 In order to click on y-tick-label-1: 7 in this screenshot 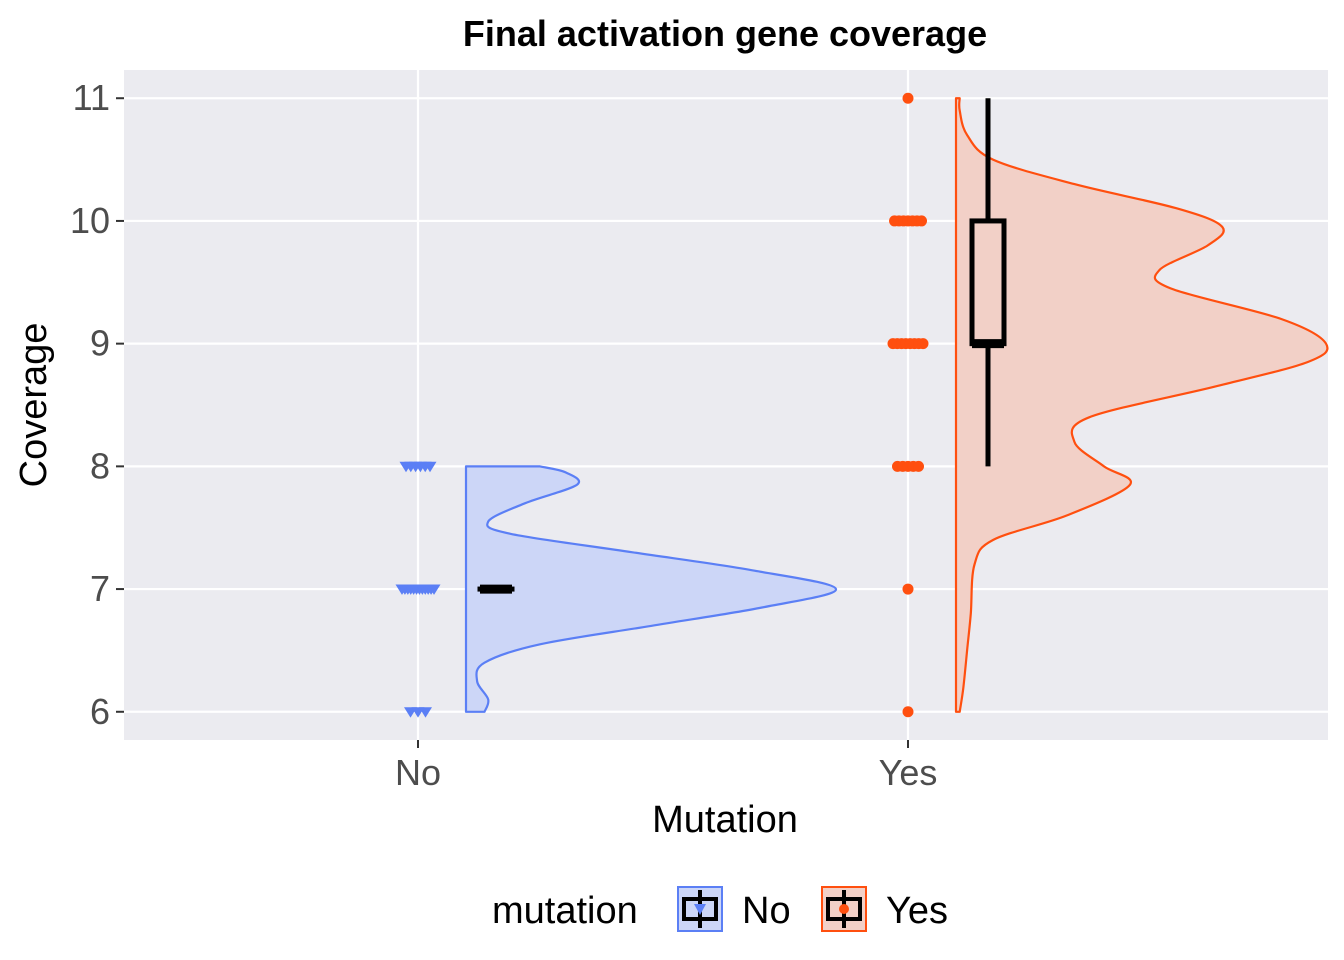, I will do `click(100, 588)`.